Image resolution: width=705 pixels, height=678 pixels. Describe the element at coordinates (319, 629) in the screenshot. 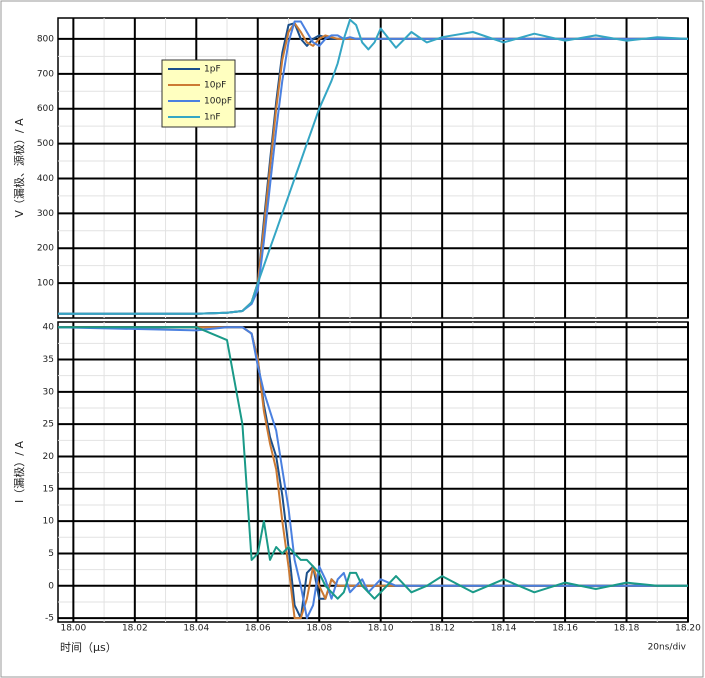

I see `x-tick-label: 18.08` at that location.